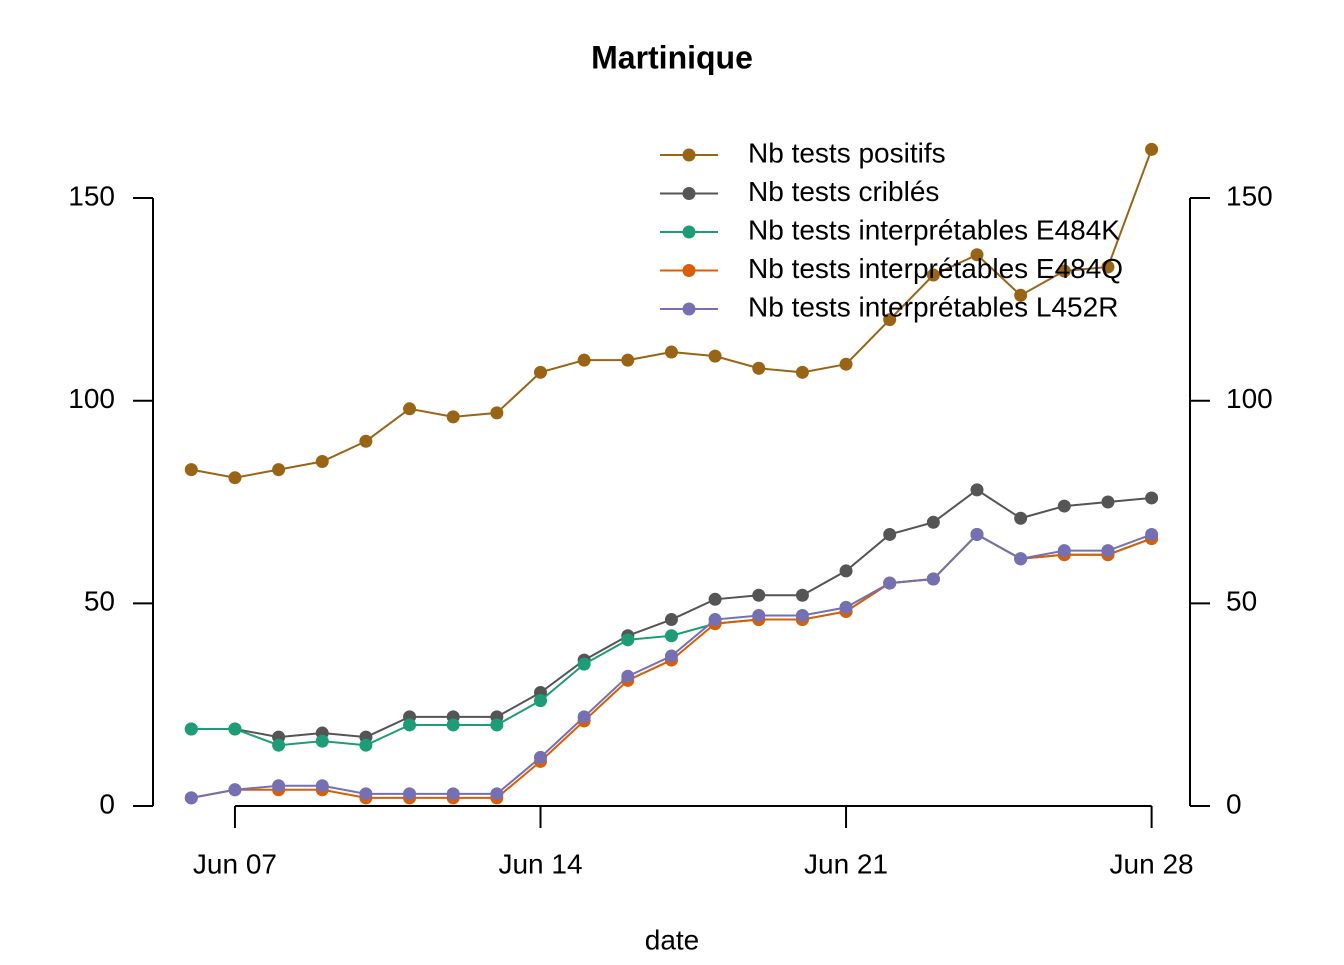 Image resolution: width=1344 pixels, height=965 pixels. What do you see at coordinates (107, 803) in the screenshot?
I see `y-tick-label: 0` at bounding box center [107, 803].